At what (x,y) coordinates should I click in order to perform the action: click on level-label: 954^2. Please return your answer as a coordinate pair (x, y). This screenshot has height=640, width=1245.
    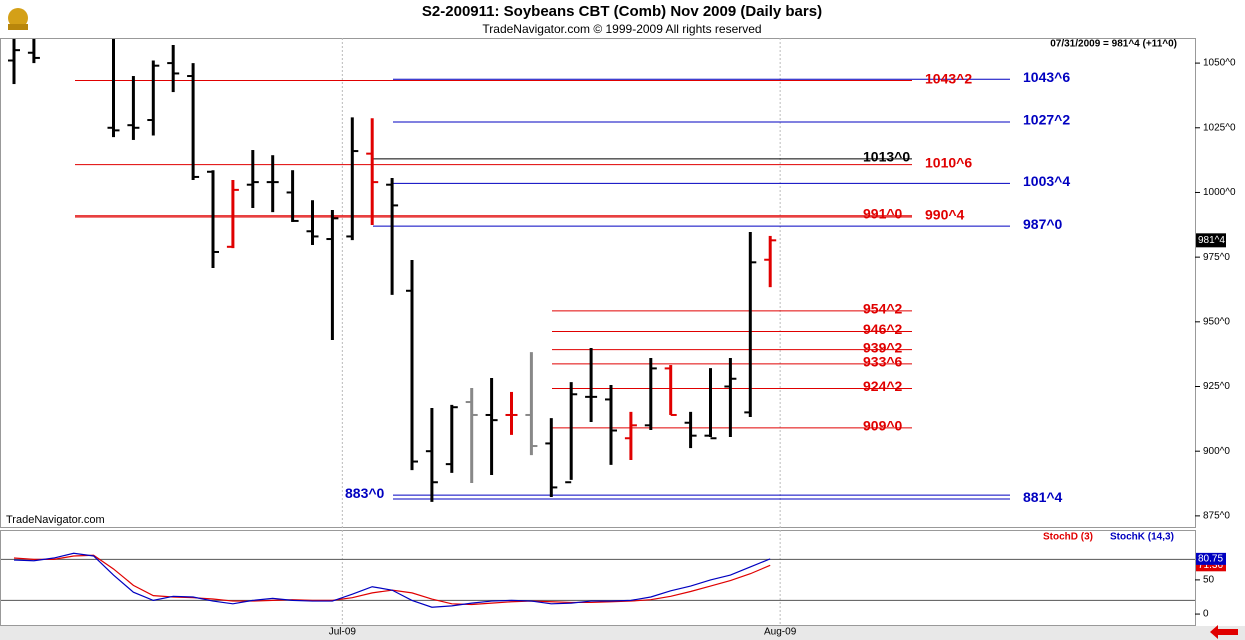
    Looking at the image, I should click on (883, 309).